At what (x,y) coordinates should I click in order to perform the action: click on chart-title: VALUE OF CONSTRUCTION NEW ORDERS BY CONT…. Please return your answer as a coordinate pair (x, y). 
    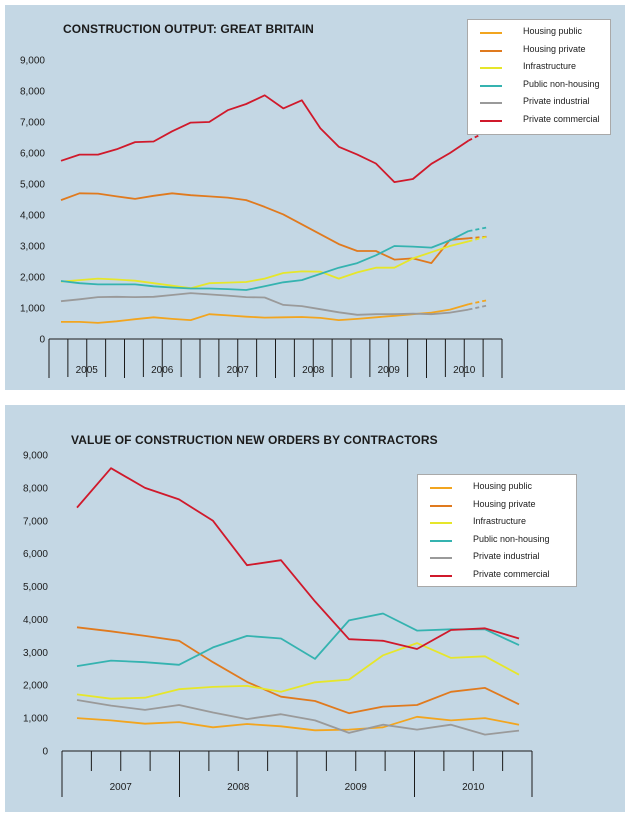
    Looking at the image, I should click on (254, 440).